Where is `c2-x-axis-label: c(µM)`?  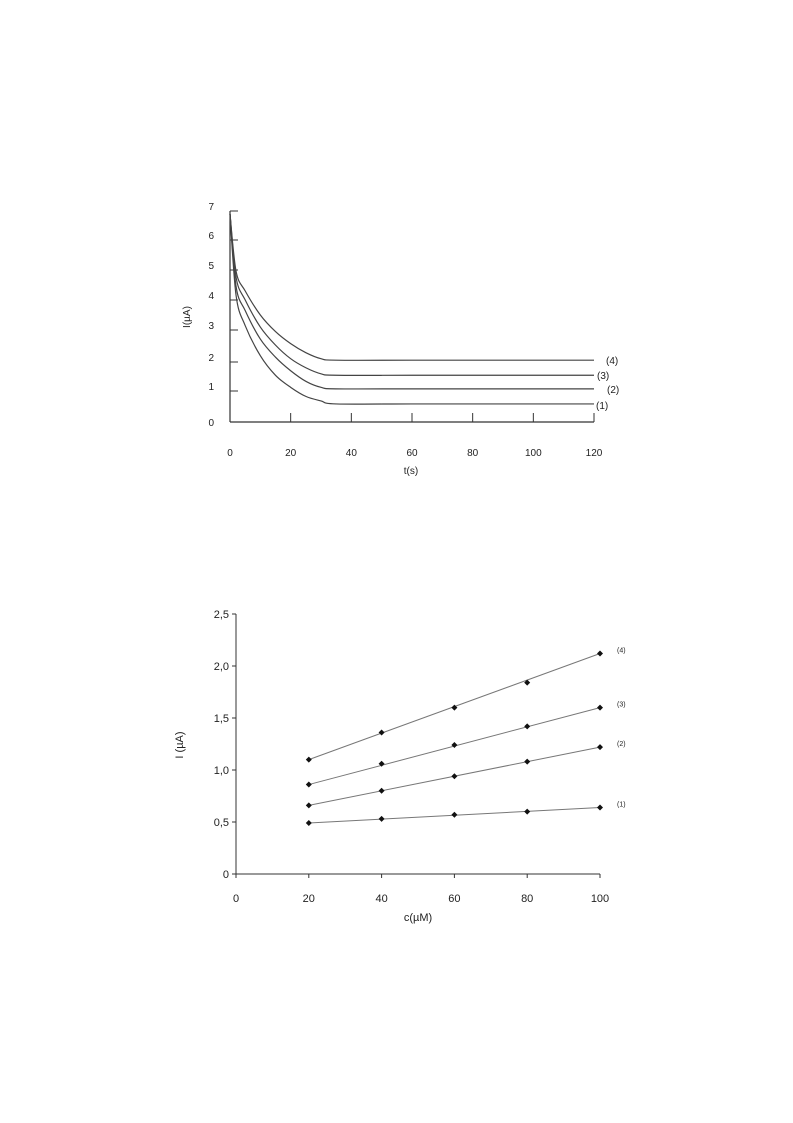
c2-x-axis-label: c(µM) is located at coordinates (418, 918).